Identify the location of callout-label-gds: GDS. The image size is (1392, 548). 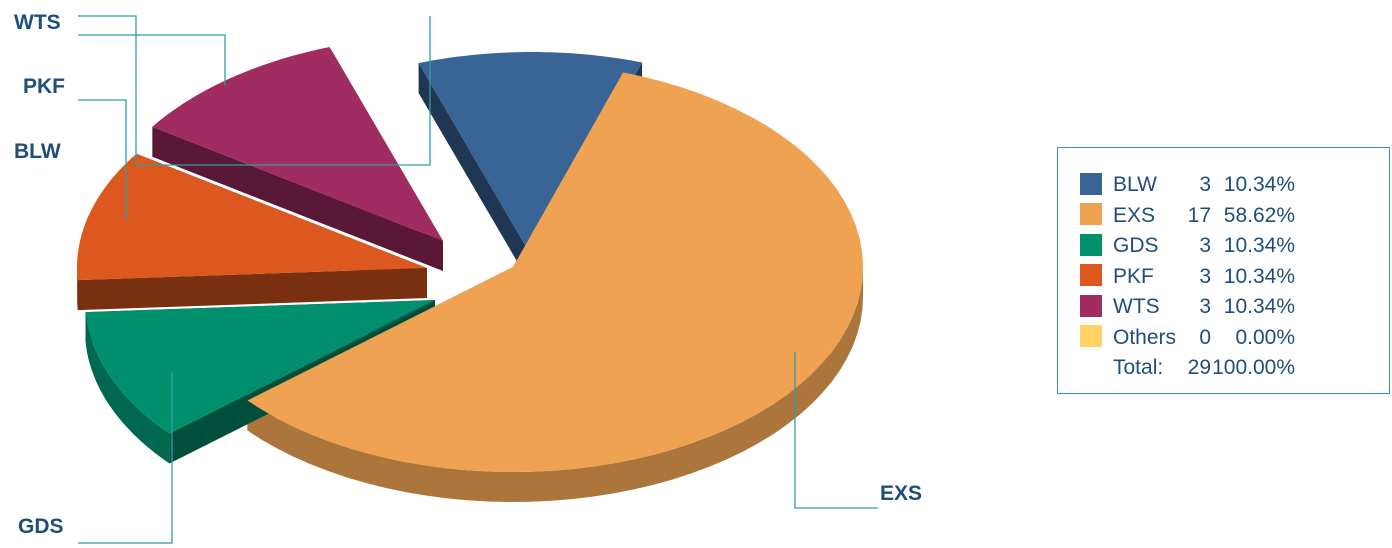
(41, 526).